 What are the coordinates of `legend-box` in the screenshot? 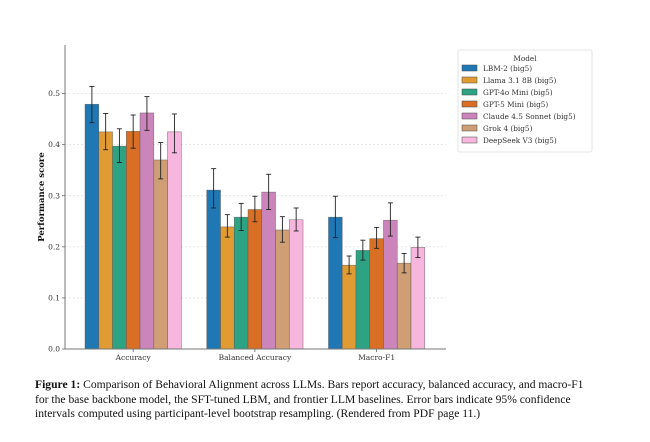 It's located at (525, 101).